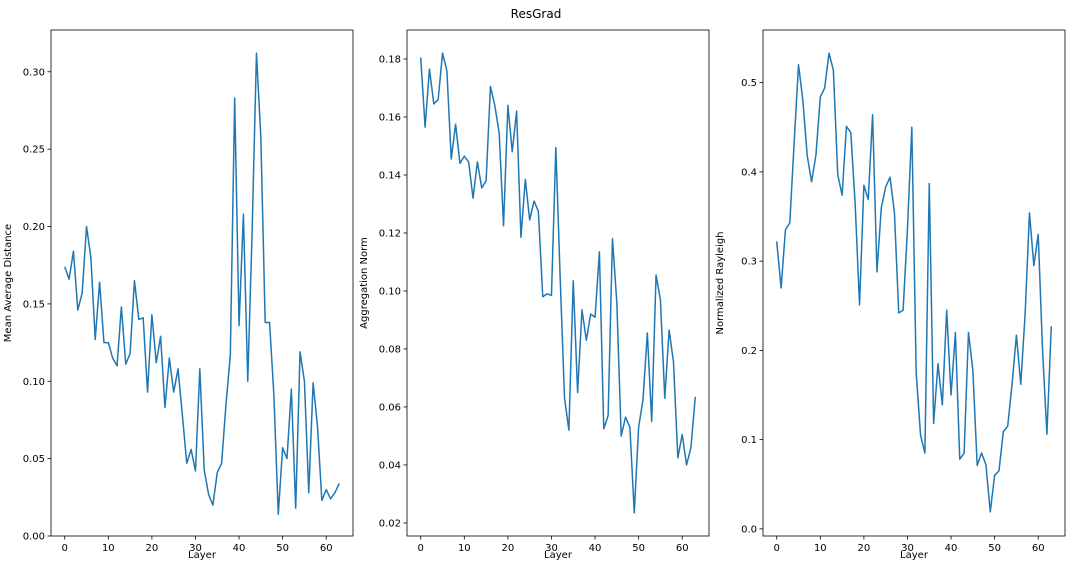  What do you see at coordinates (390, 407) in the screenshot?
I see `y-tick-label: 0.06` at bounding box center [390, 407].